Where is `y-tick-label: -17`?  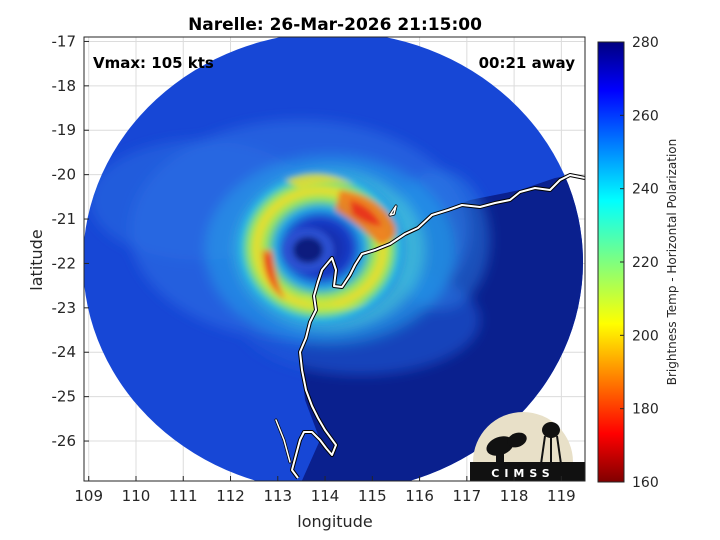
y-tick-label: -17 is located at coordinates (64, 41).